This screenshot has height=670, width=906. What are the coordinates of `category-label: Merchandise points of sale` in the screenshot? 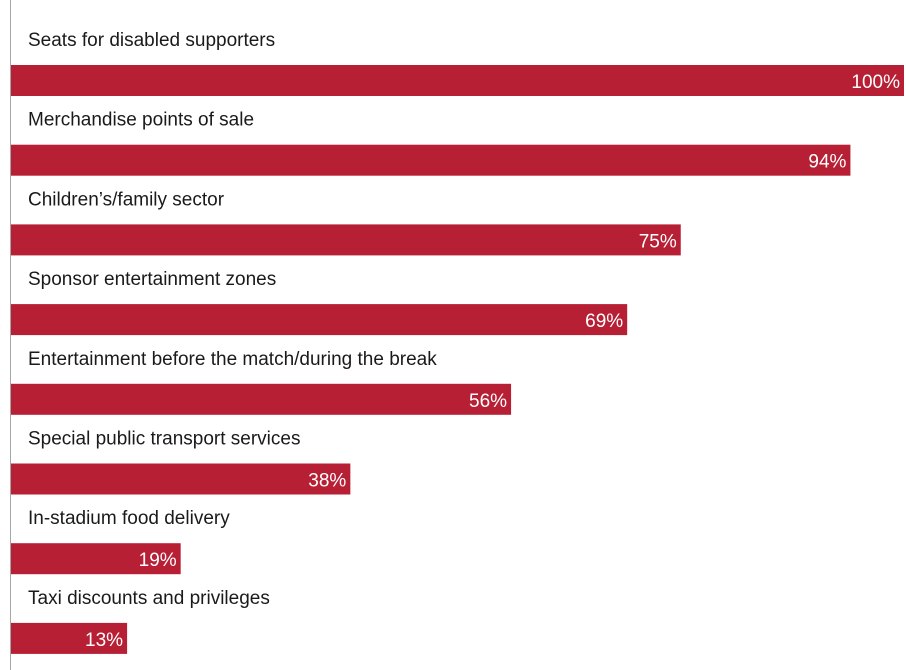 It's located at (141, 120).